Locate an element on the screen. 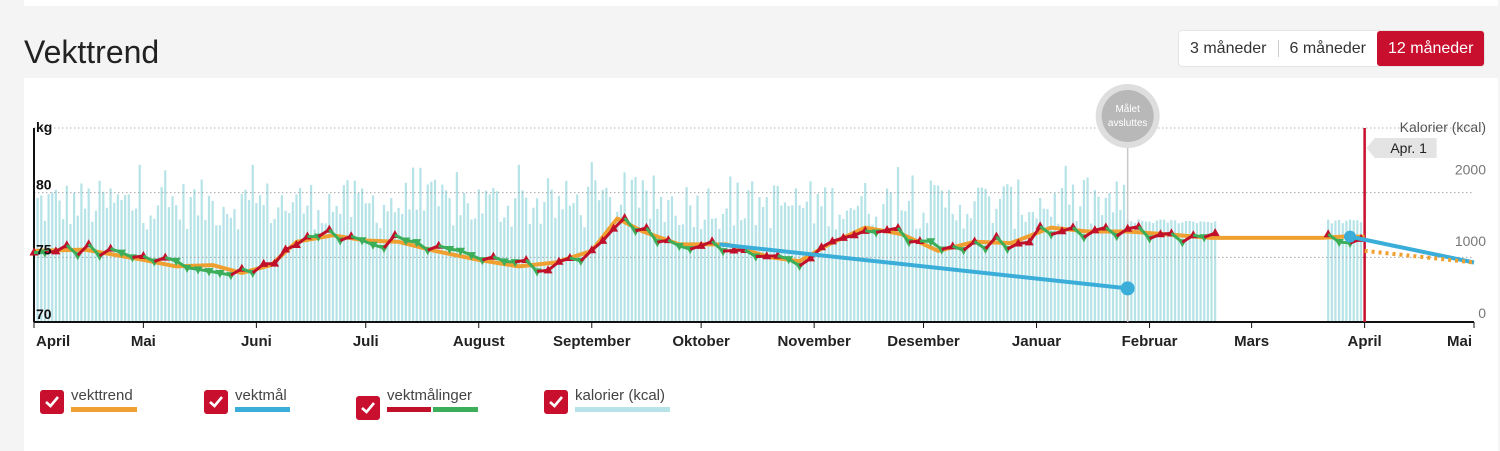 Image resolution: width=1500 pixels, height=451 pixels. checkbox-kalorier is located at coordinates (556, 402).